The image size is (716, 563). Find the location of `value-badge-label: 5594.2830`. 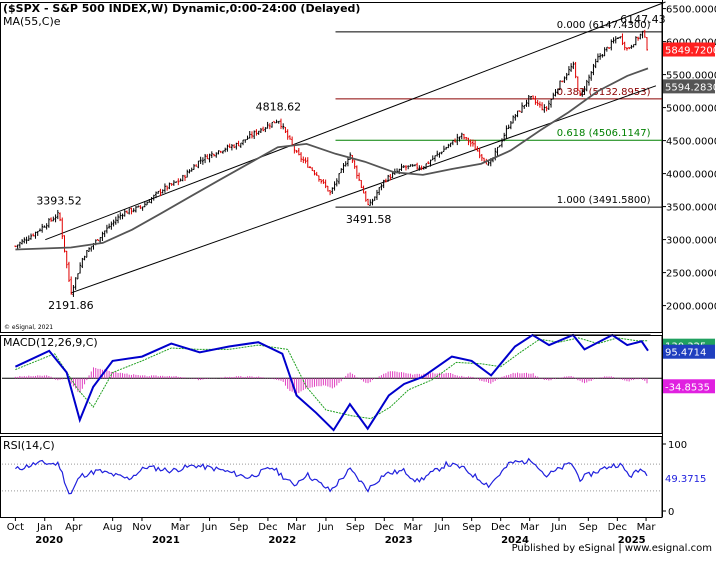

value-badge-label: 5594.2830 is located at coordinates (690, 87).